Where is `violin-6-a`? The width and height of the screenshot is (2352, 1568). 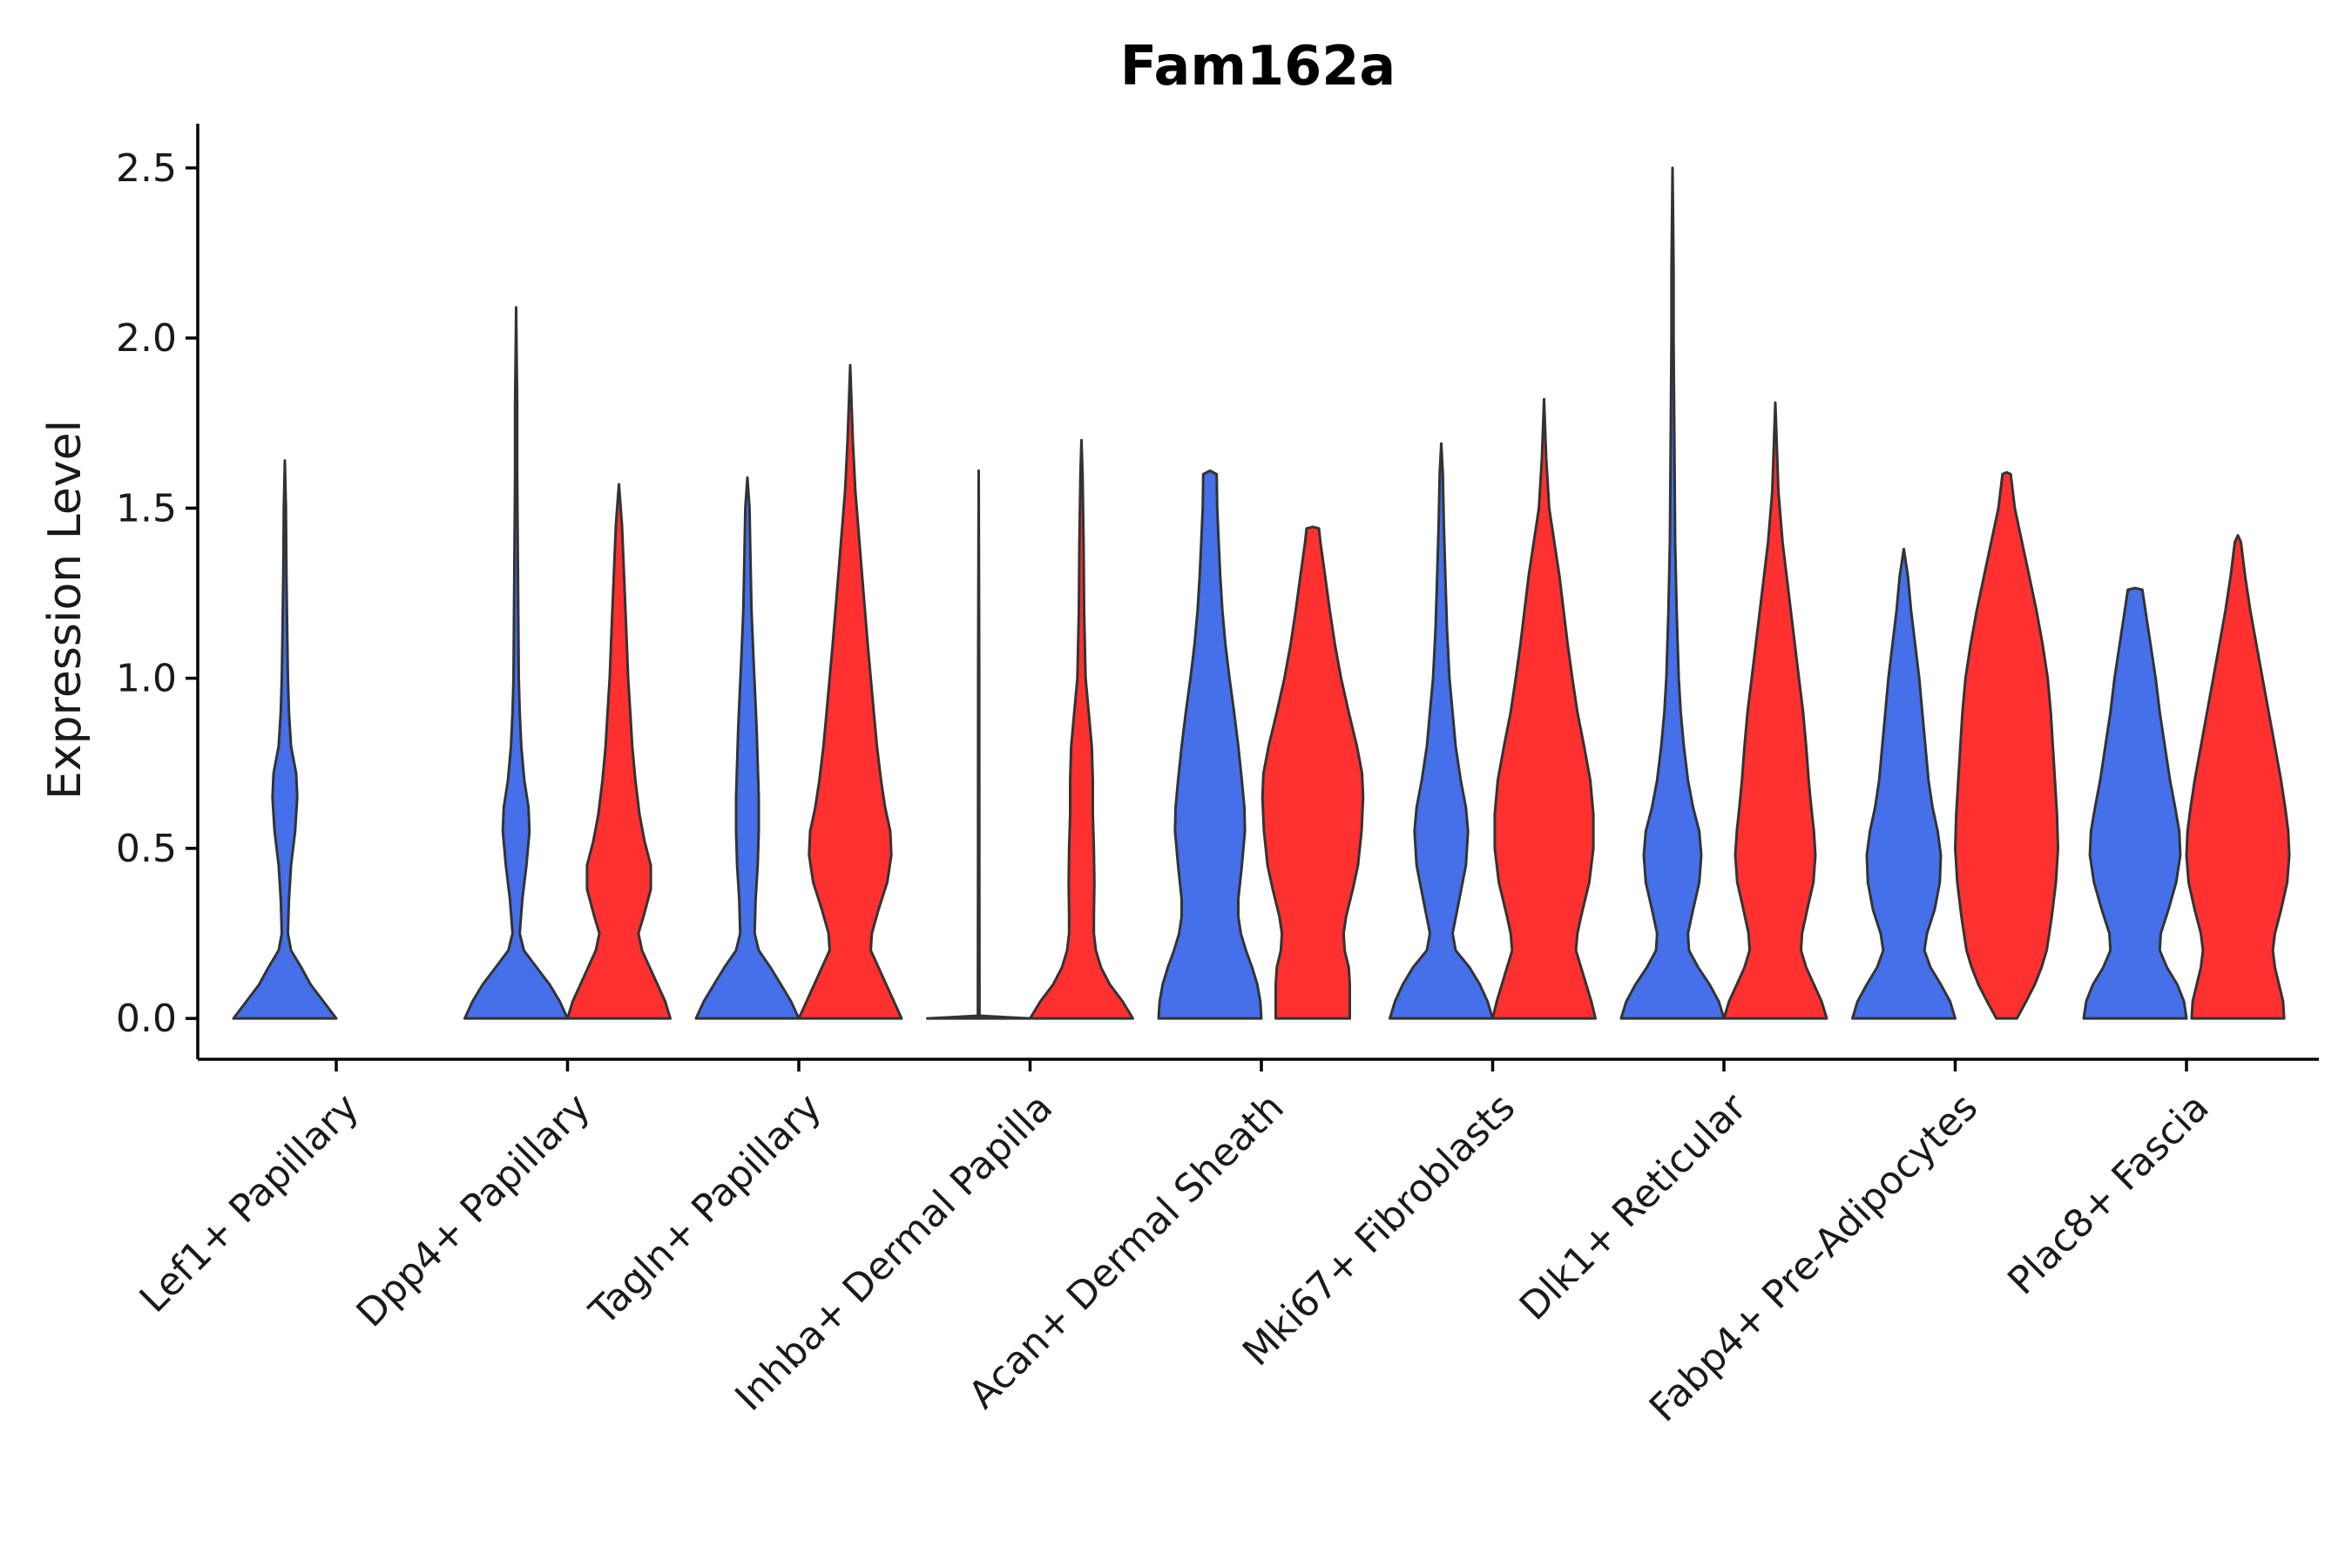
violin-6-a is located at coordinates (1673, 593).